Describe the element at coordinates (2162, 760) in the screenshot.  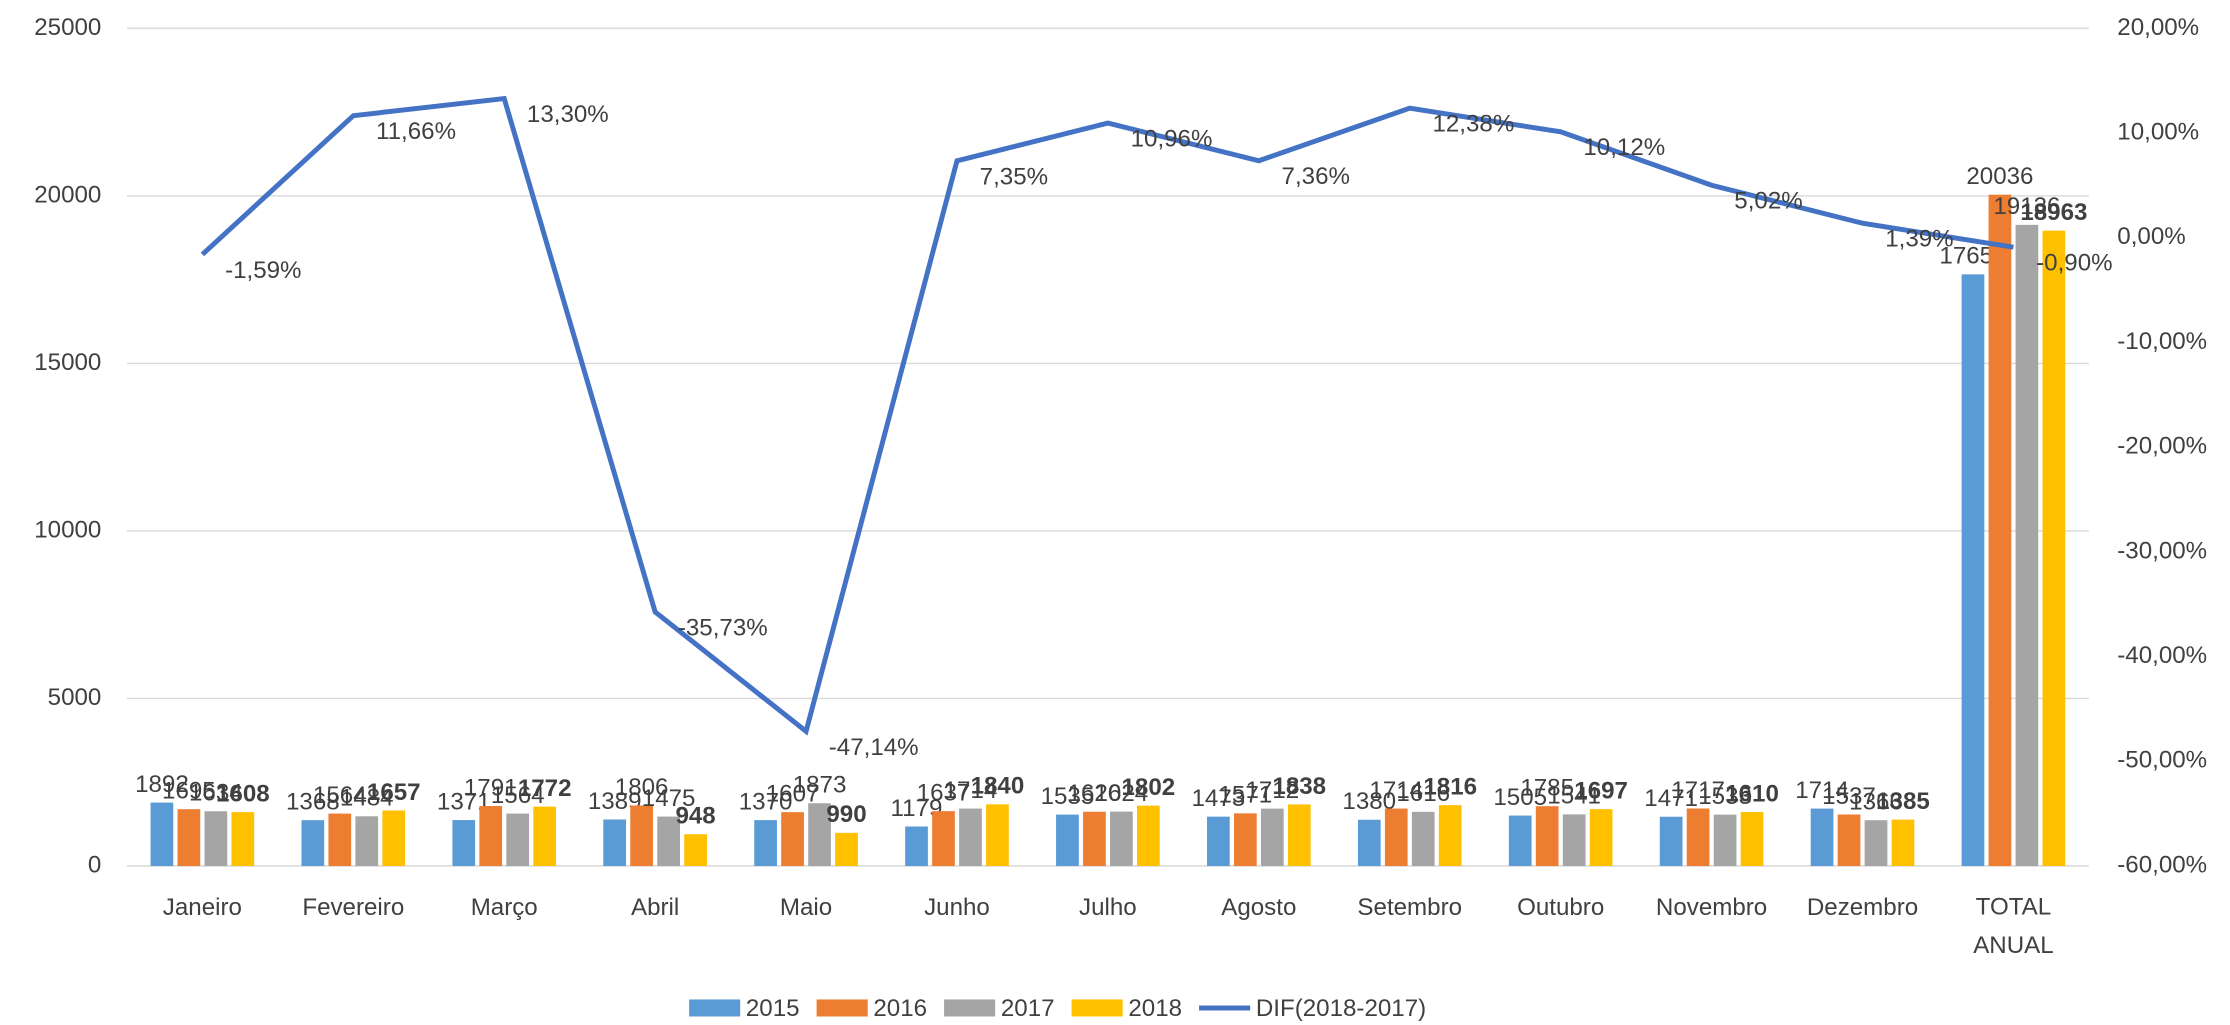
I see `y2-tick-label: -50,00%` at that location.